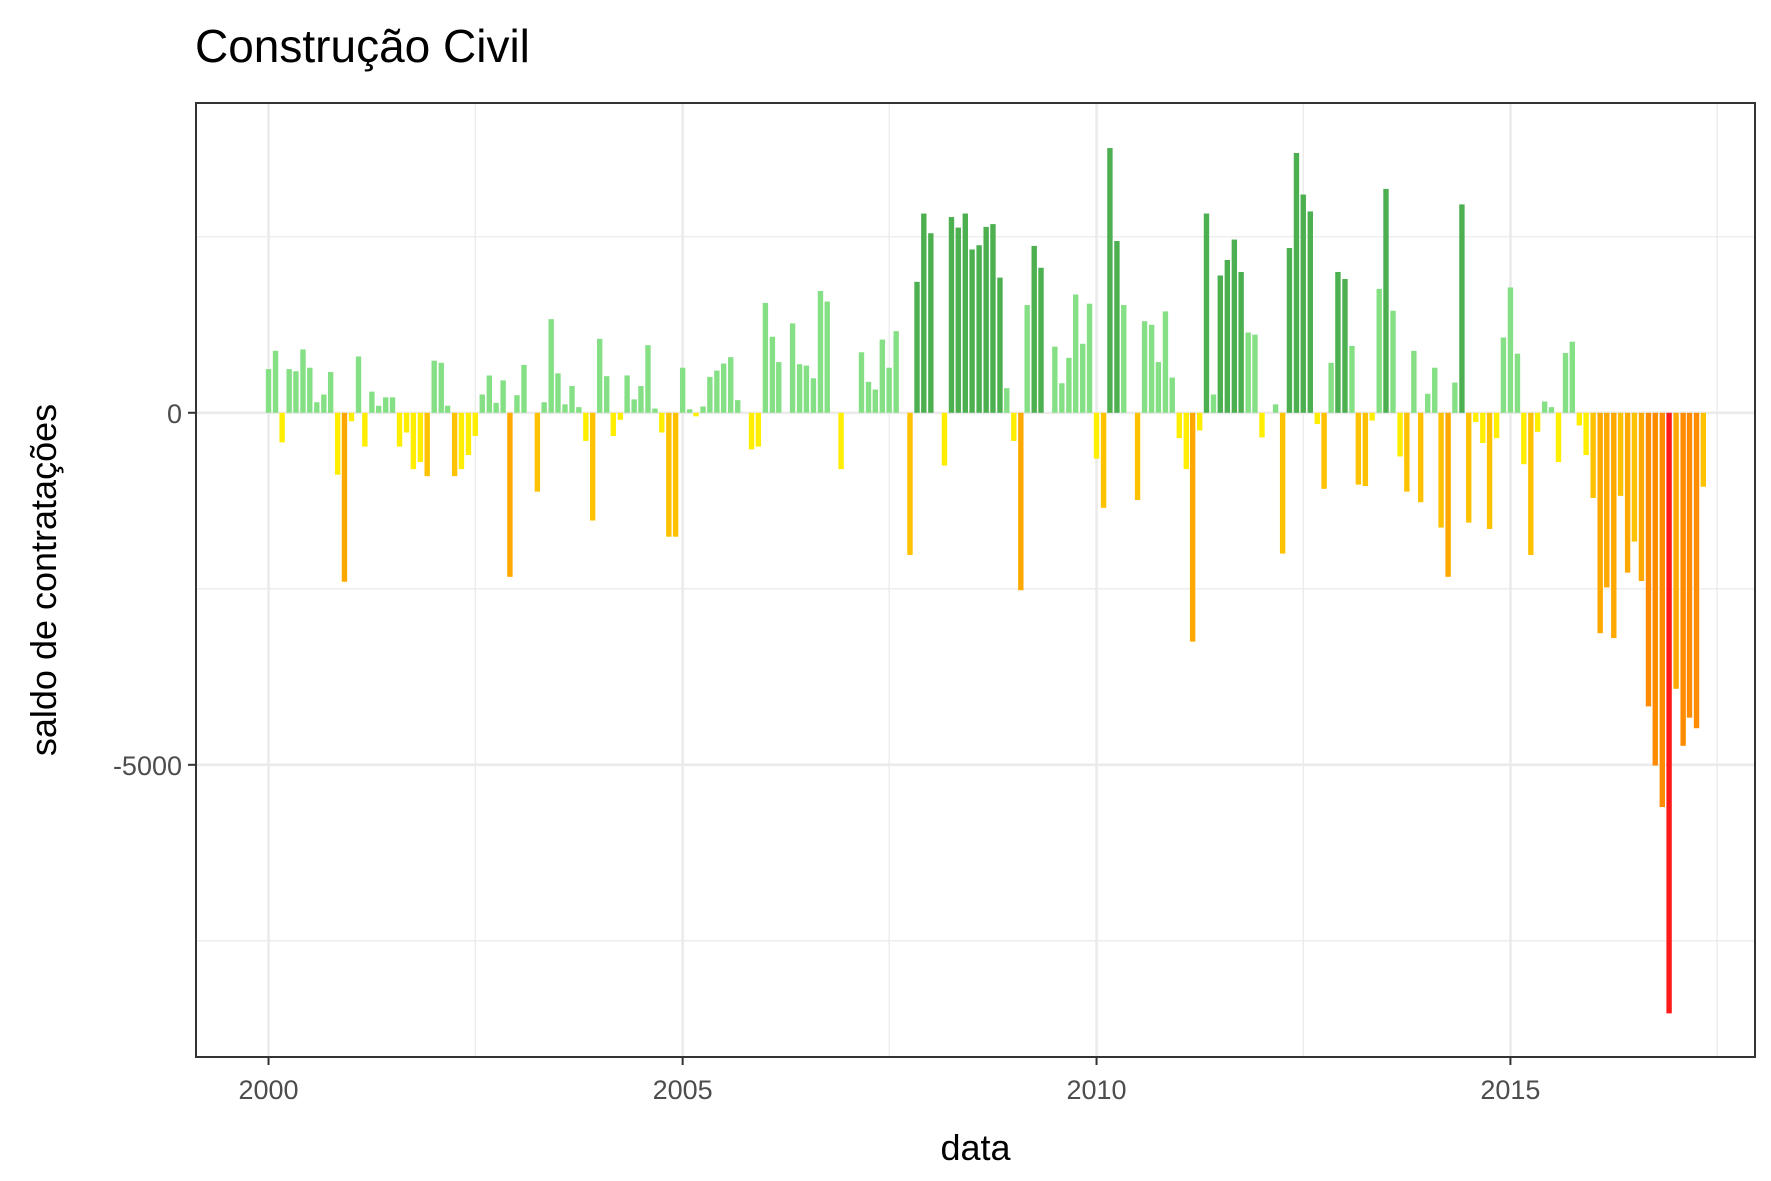 This screenshot has width=1771, height=1181. What do you see at coordinates (683, 1090) in the screenshot?
I see `x-tick-label: 2005` at bounding box center [683, 1090].